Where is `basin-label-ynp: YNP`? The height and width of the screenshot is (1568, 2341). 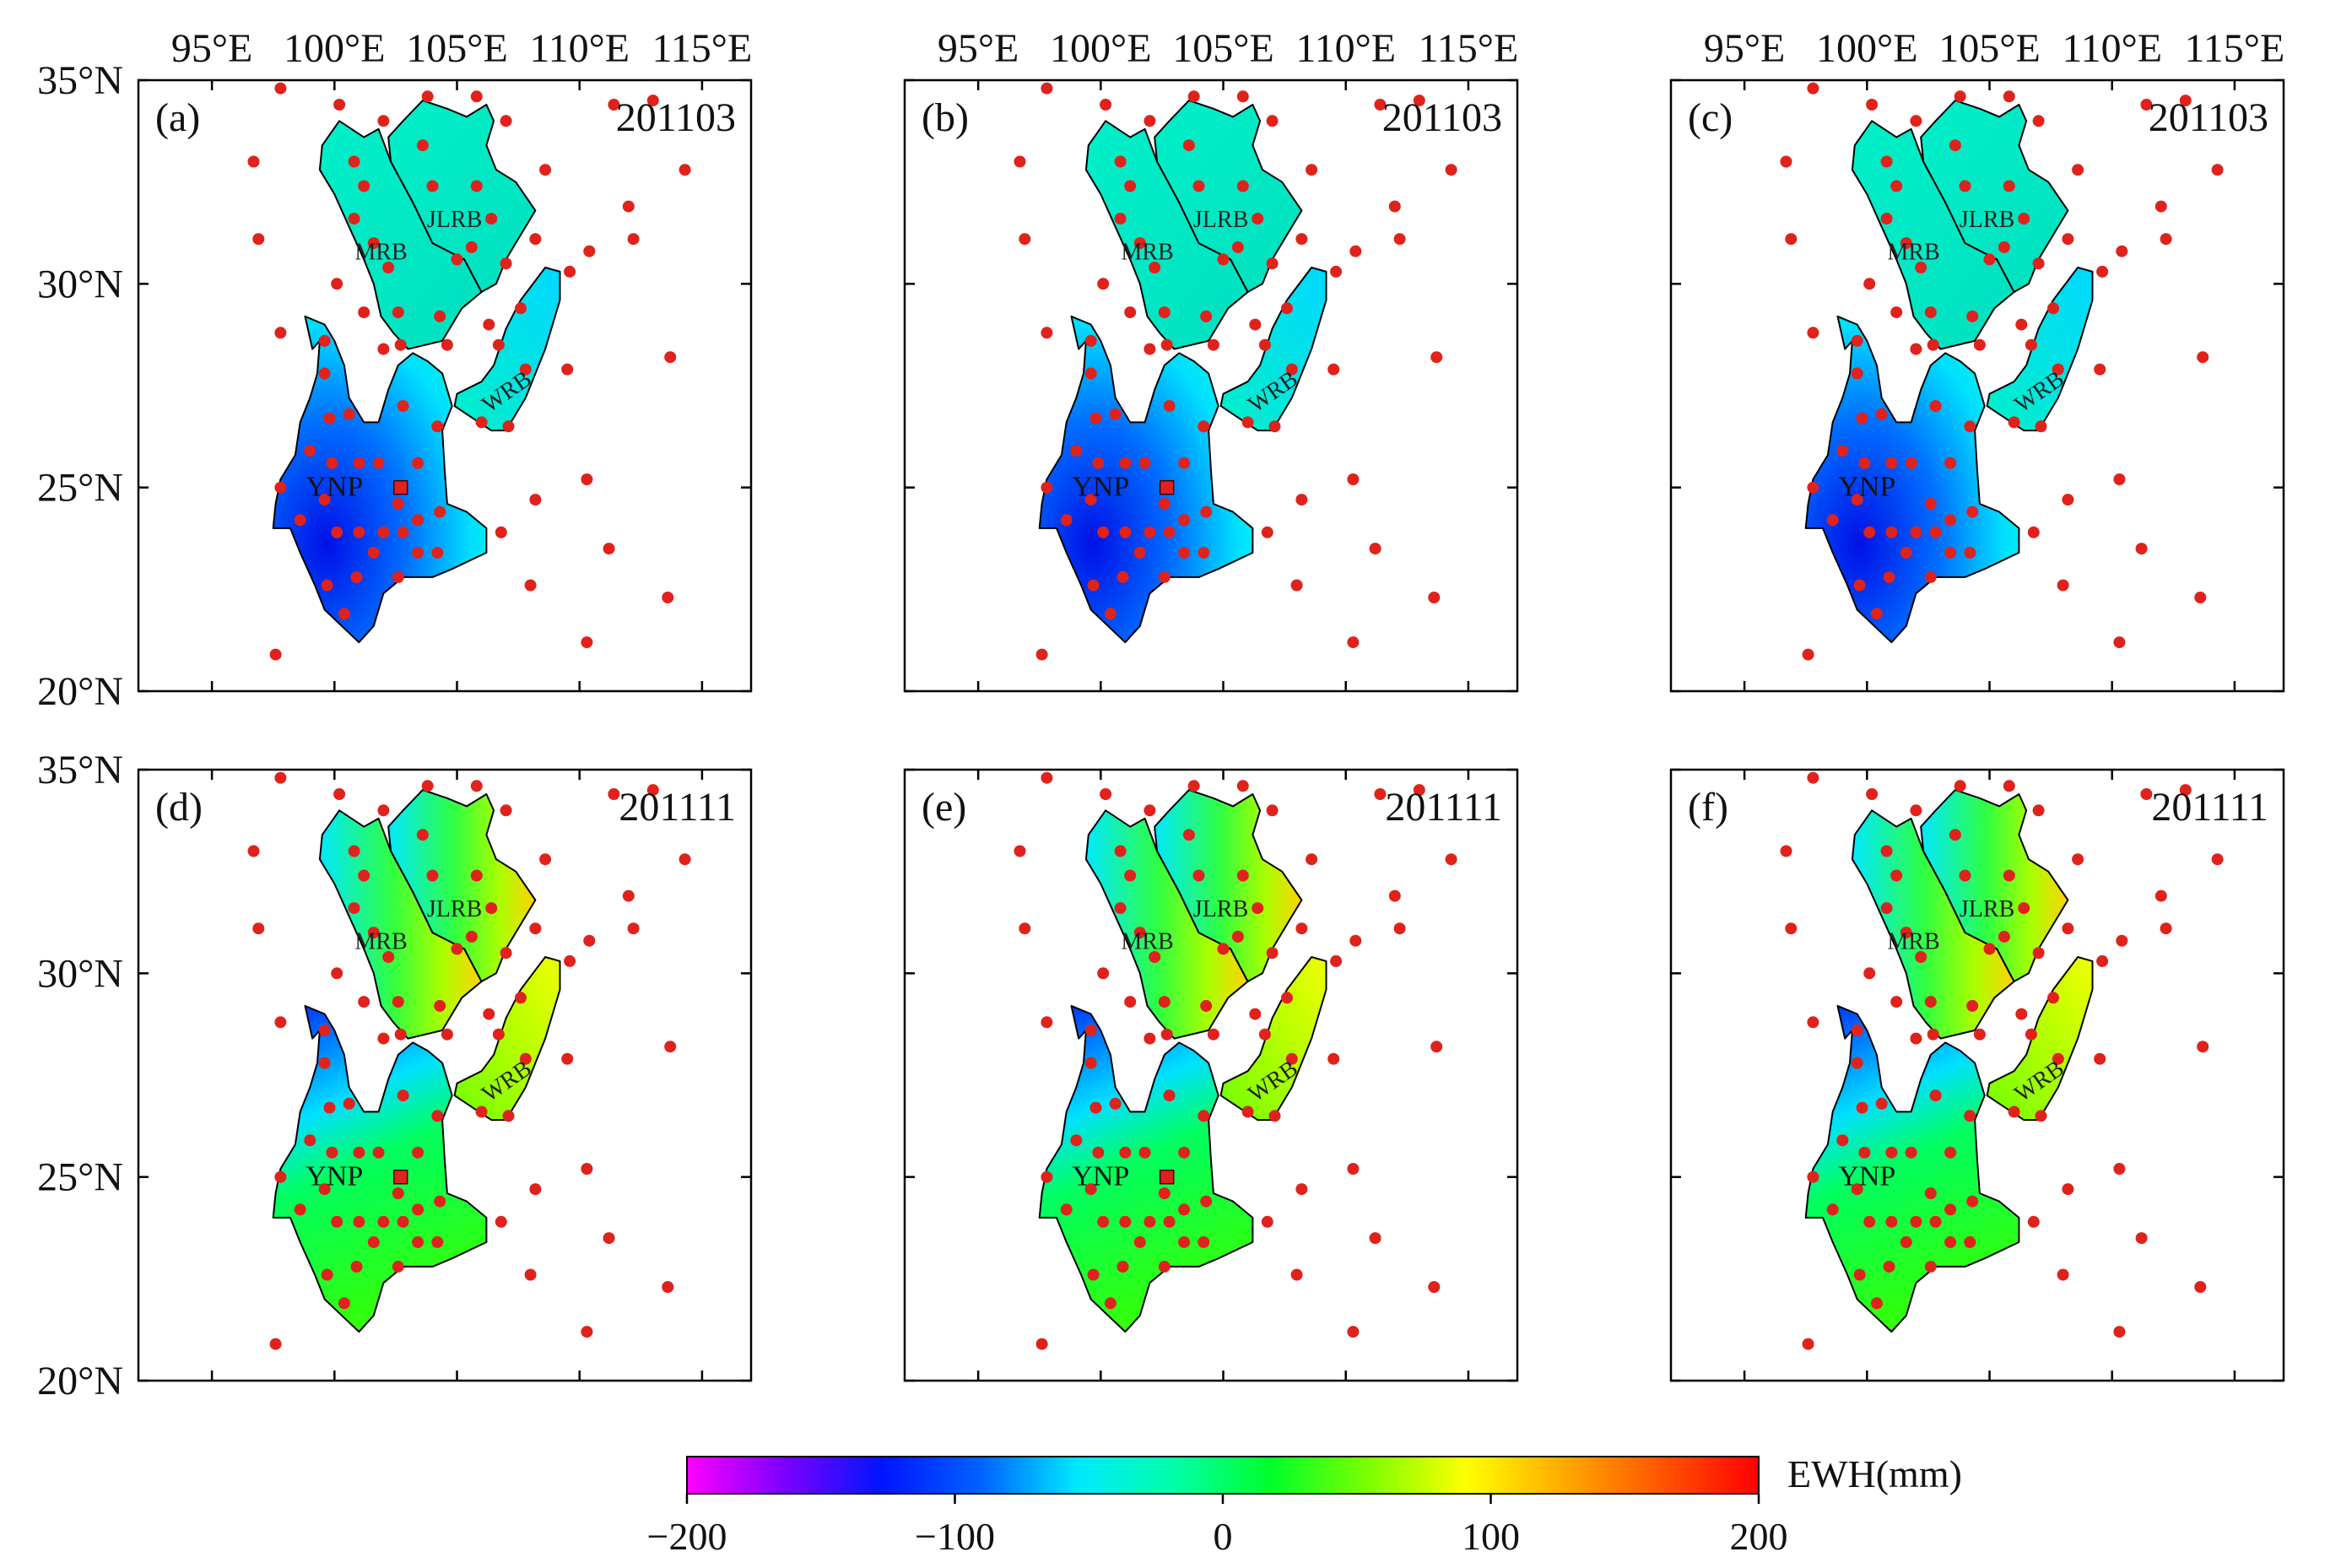 basin-label-ynp: YNP is located at coordinates (1100, 486).